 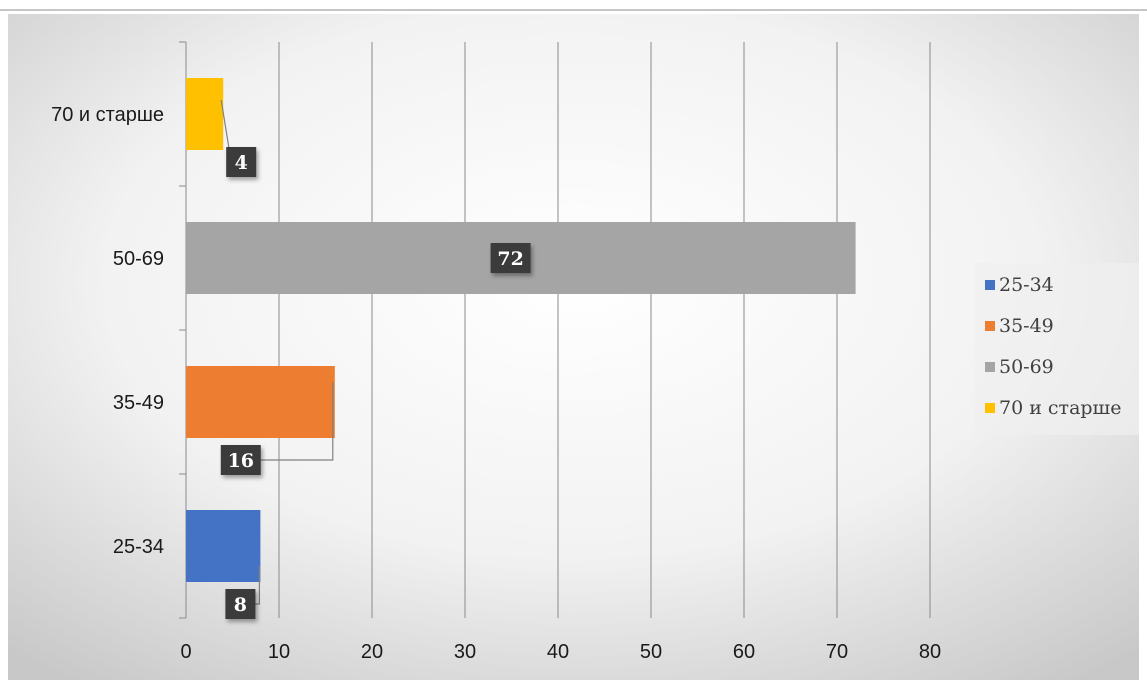 I want to click on x-tick-label: 20, so click(x=372, y=652).